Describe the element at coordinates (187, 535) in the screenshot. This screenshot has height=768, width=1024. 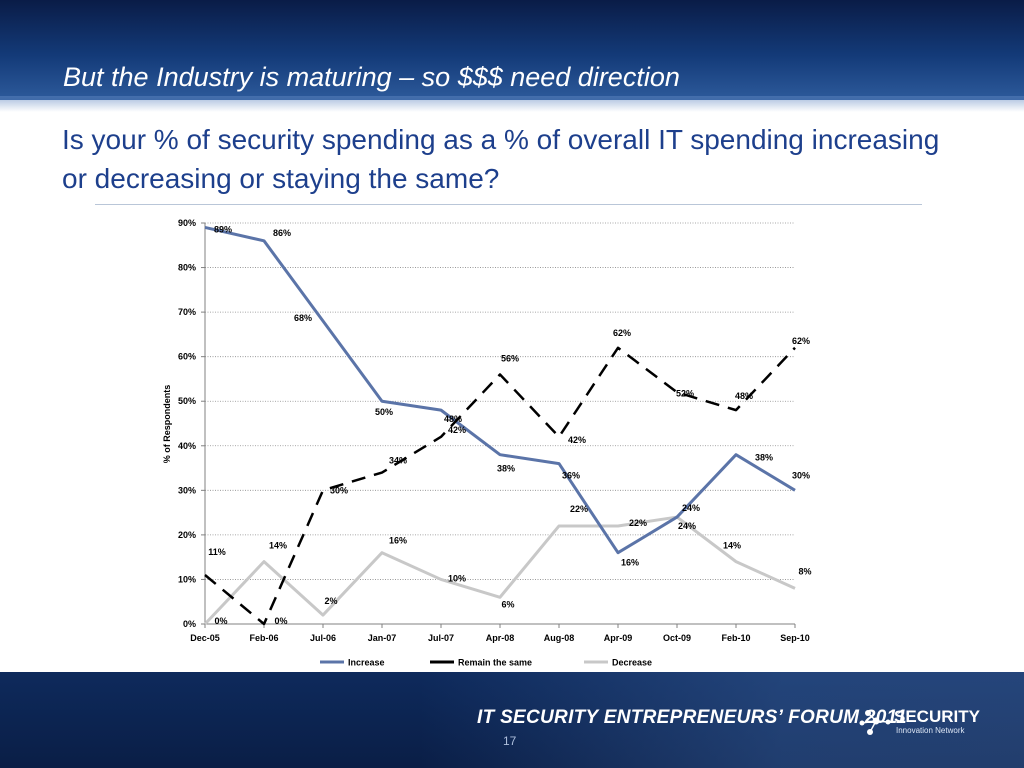
I see `y-tick-label: 20%` at that location.